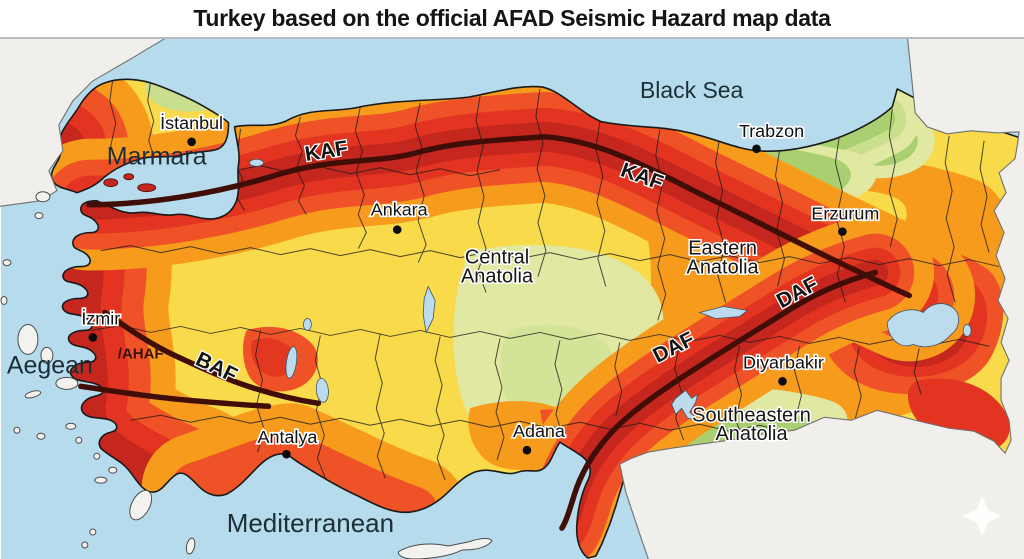  Describe the element at coordinates (157, 157) in the screenshot. I see `sea-label-marmara: Marmara` at that location.